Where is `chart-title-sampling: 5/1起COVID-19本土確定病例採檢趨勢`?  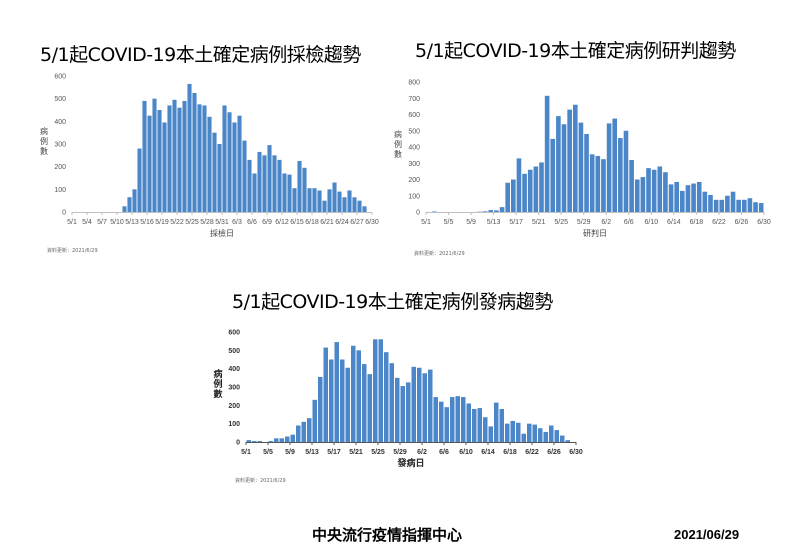
chart-title-sampling: 5/1起COVID-19本土確定病例採檢趨勢 is located at coordinates (200, 55).